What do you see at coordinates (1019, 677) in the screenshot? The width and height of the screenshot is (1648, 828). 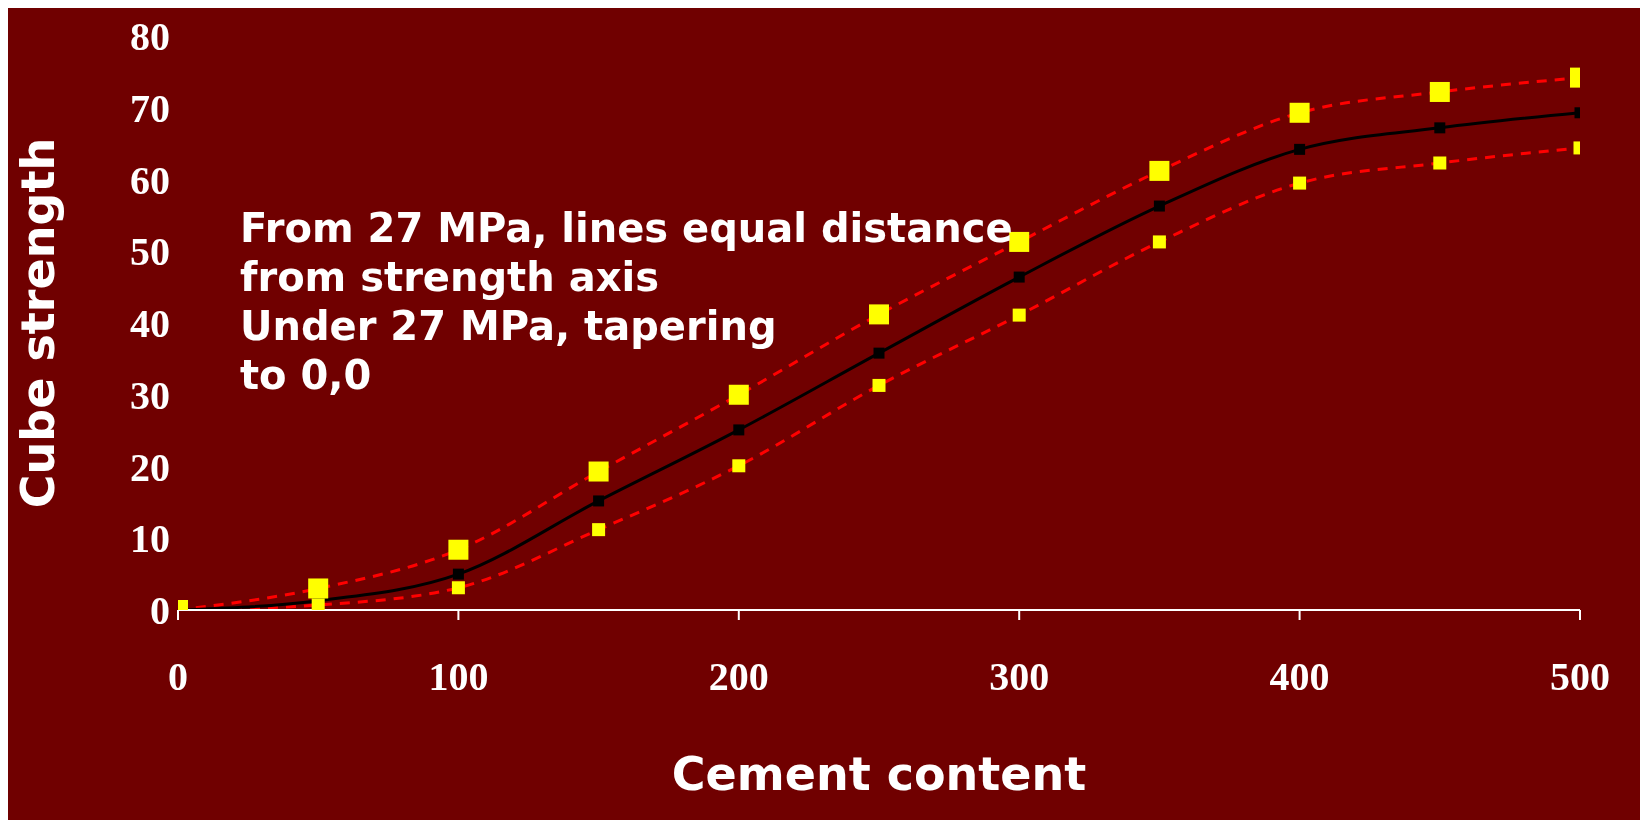 I see `x-tick-label: 300` at bounding box center [1019, 677].